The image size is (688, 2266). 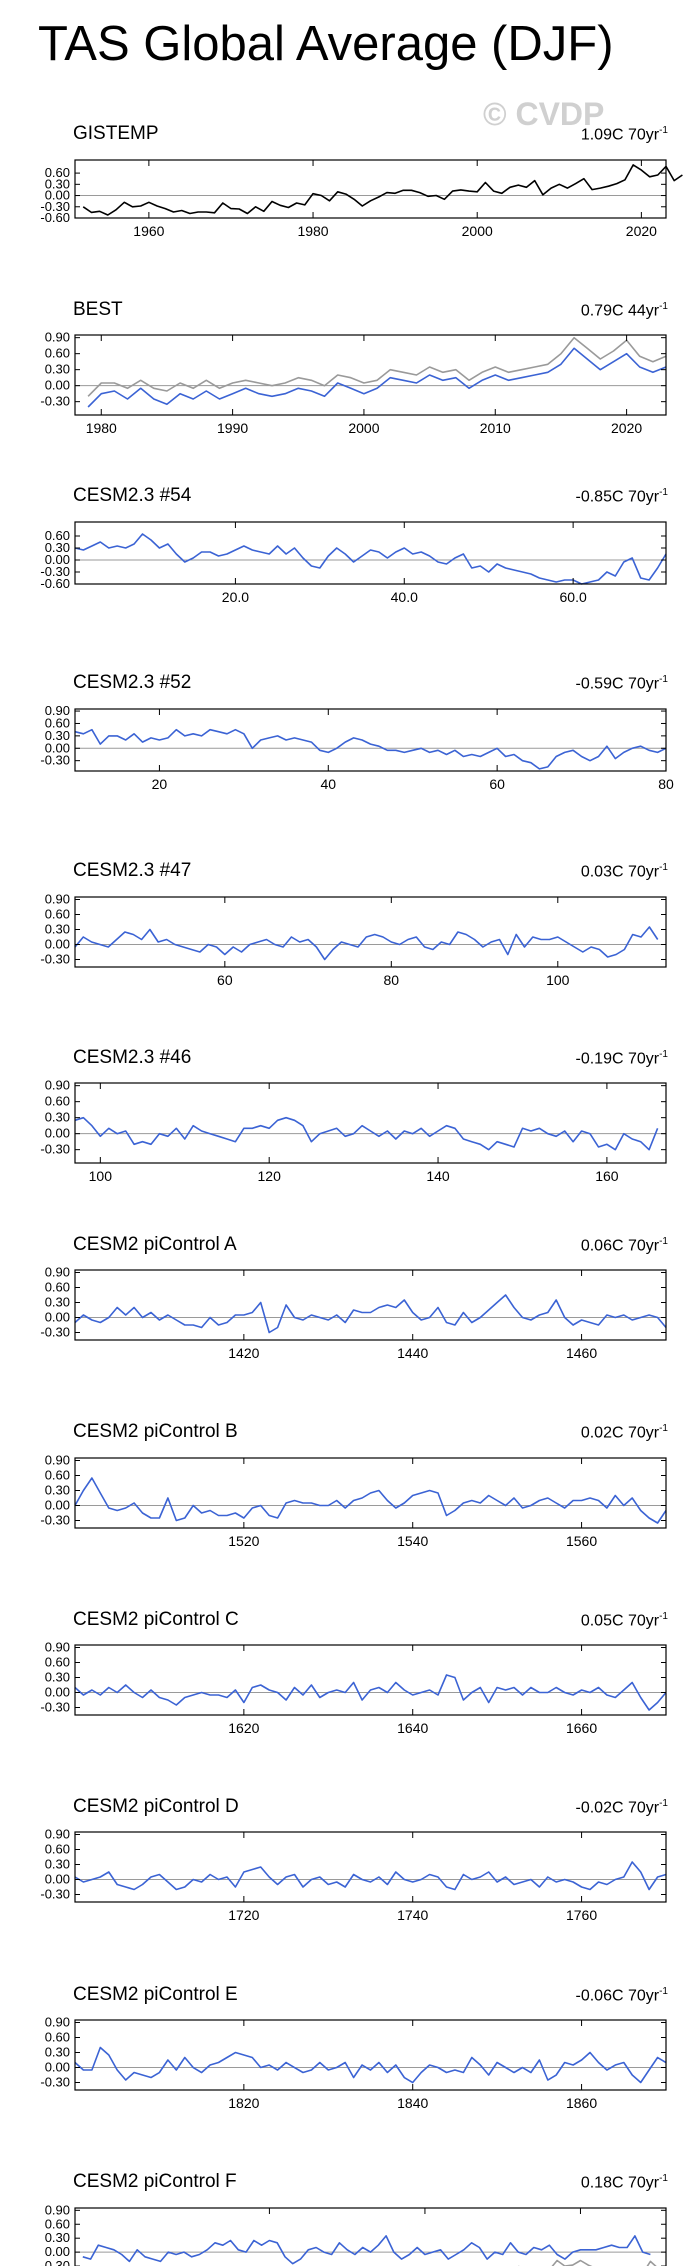 What do you see at coordinates (624, 1432) in the screenshot?
I see `panel-trend: 0.02C 70yr-1` at bounding box center [624, 1432].